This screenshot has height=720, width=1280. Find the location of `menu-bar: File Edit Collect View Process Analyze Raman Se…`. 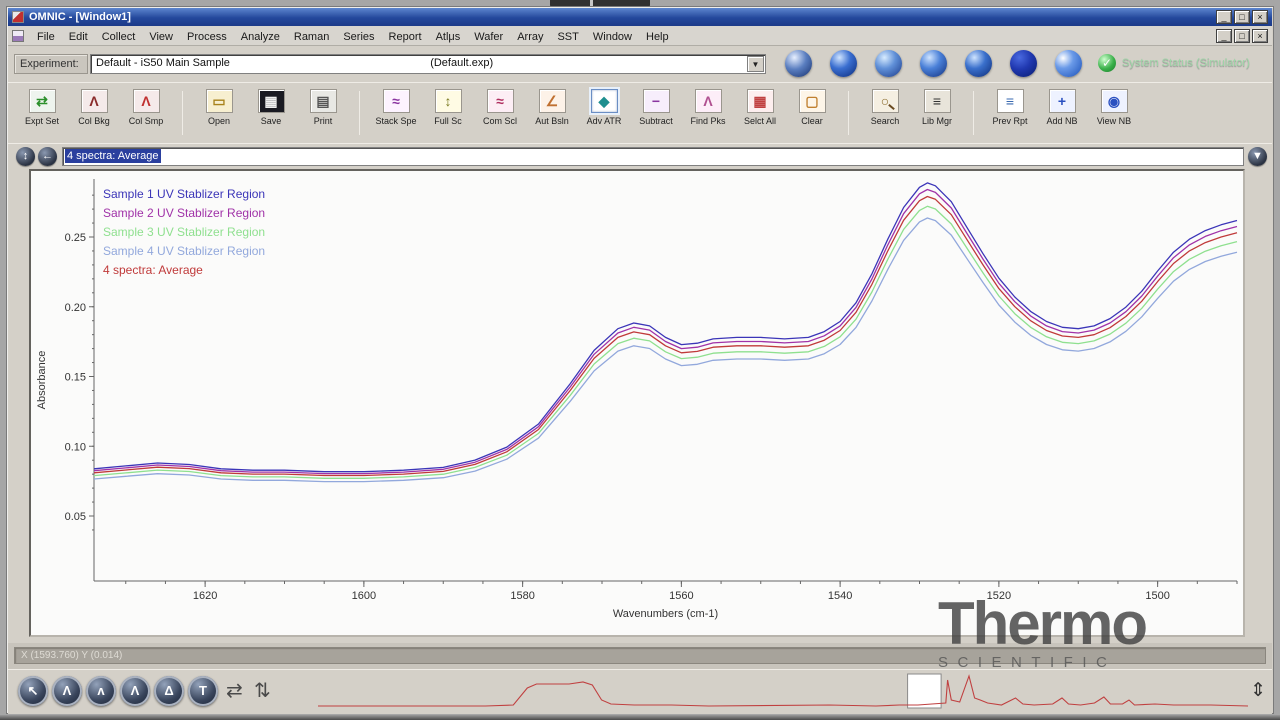

menu-bar: File Edit Collect View Process Analyze Raman Se… is located at coordinates (640, 36).